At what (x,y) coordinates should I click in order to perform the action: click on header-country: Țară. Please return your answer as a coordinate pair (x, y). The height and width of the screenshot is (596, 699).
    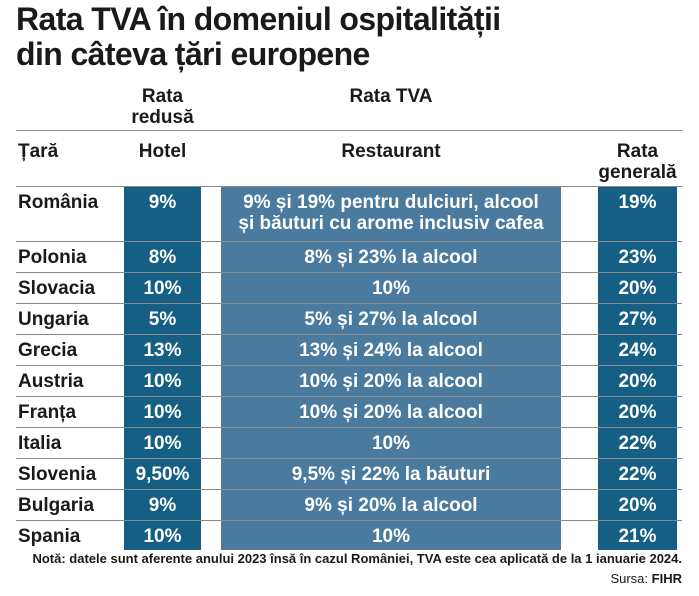
    Looking at the image, I should click on (38, 151).